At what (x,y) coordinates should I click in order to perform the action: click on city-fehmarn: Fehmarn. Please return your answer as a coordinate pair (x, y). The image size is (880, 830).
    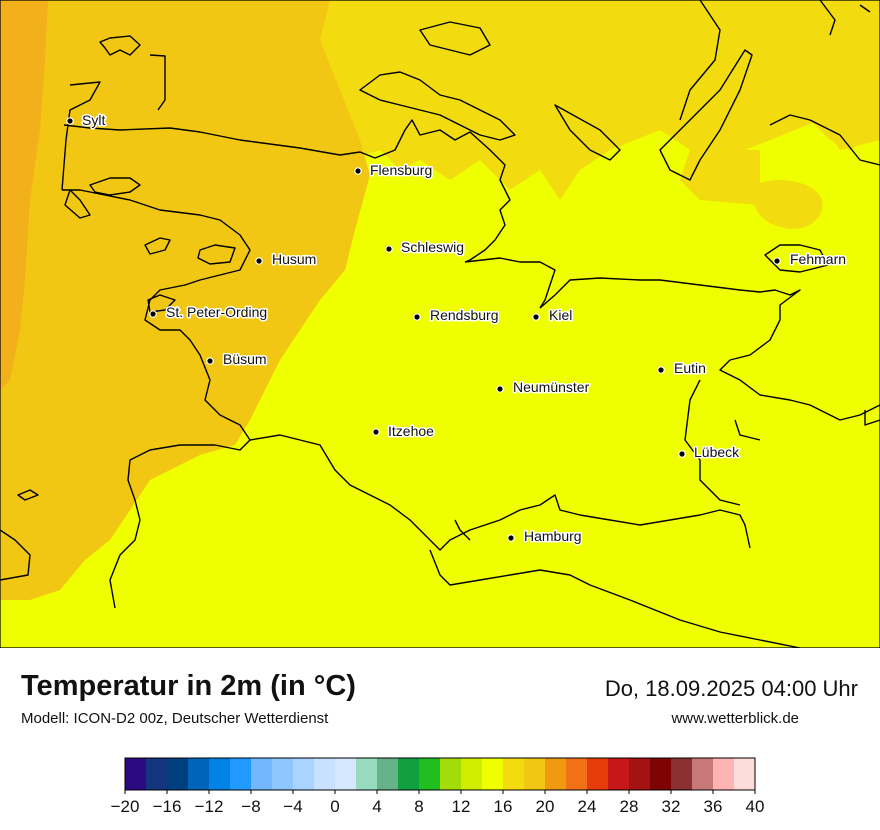
    Looking at the image, I should click on (810, 259).